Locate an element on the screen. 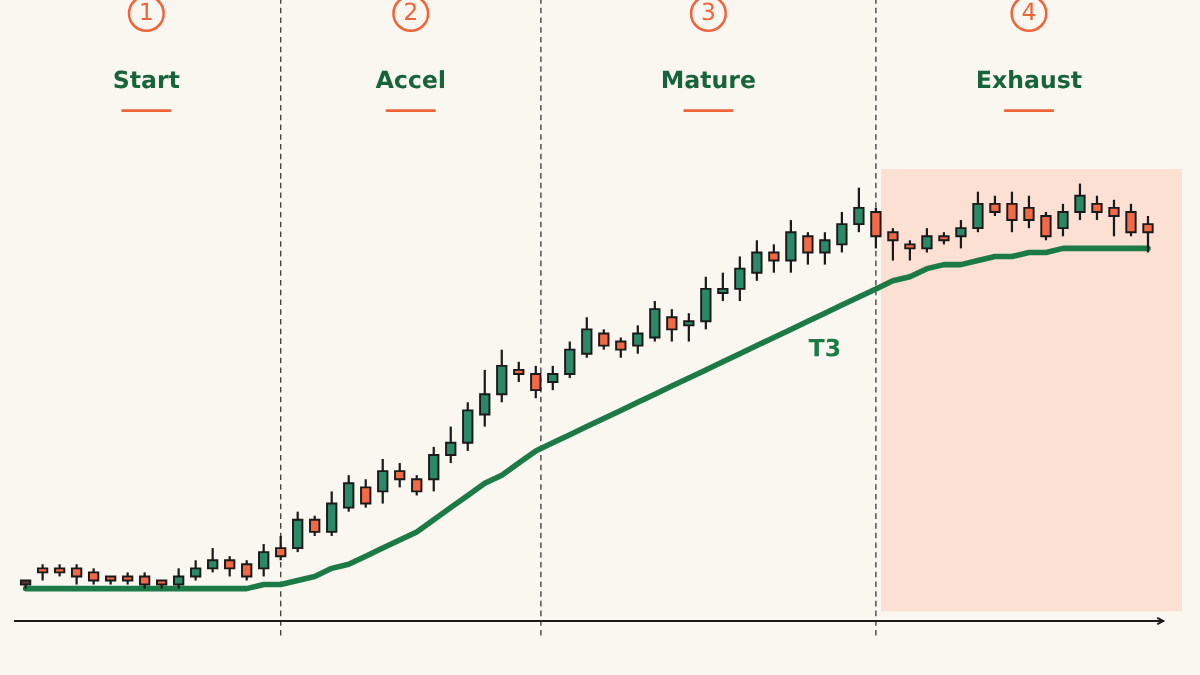 This screenshot has height=675, width=1200. text: Mature is located at coordinates (708, 79).